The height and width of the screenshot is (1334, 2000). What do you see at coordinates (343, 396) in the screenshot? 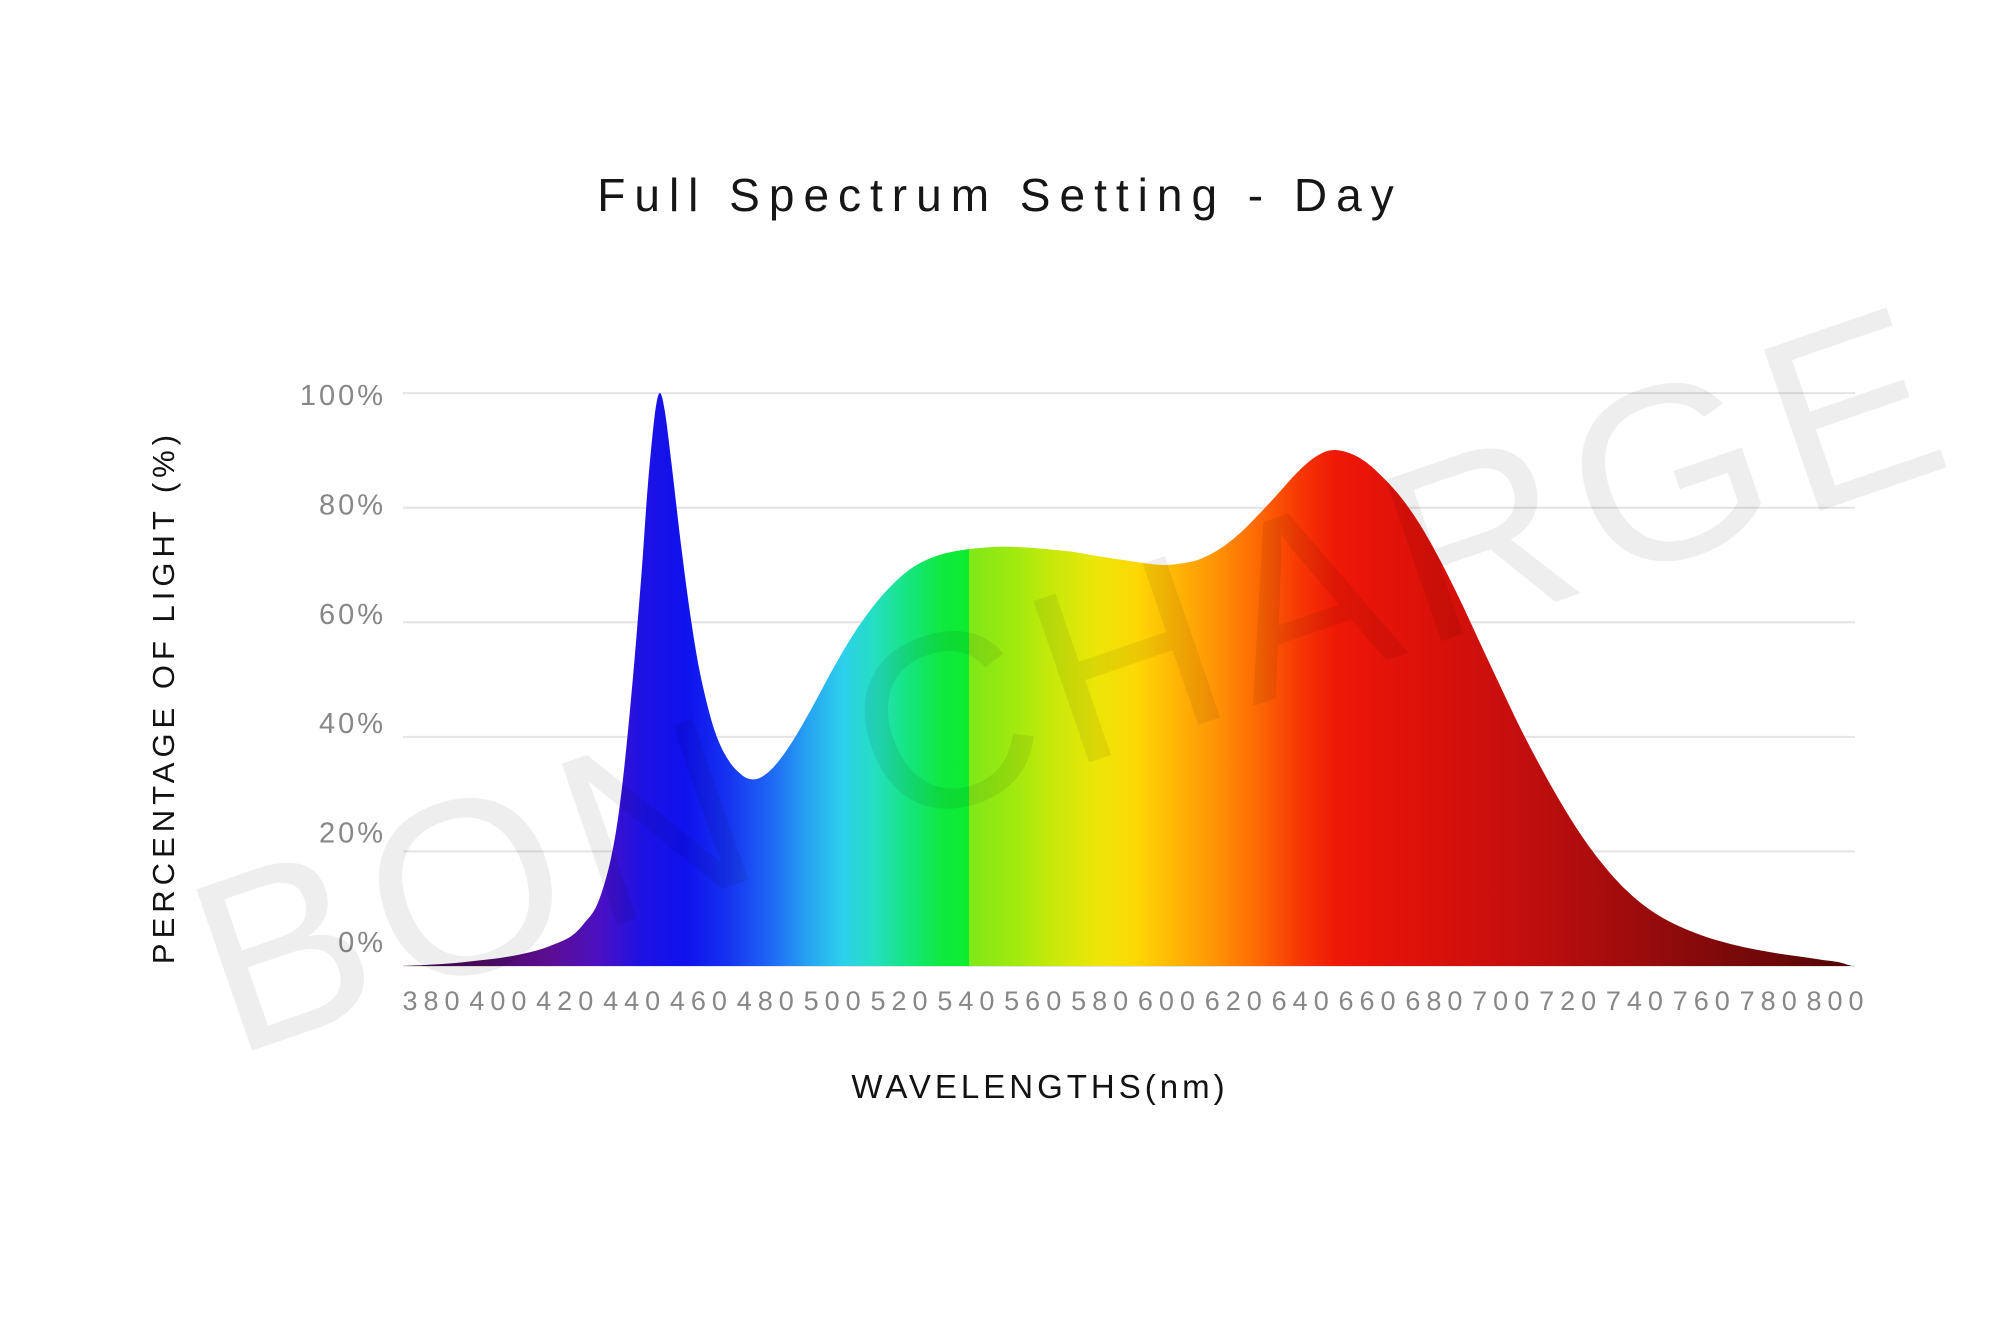
I see `y-tick-label-100: 100%` at bounding box center [343, 396].